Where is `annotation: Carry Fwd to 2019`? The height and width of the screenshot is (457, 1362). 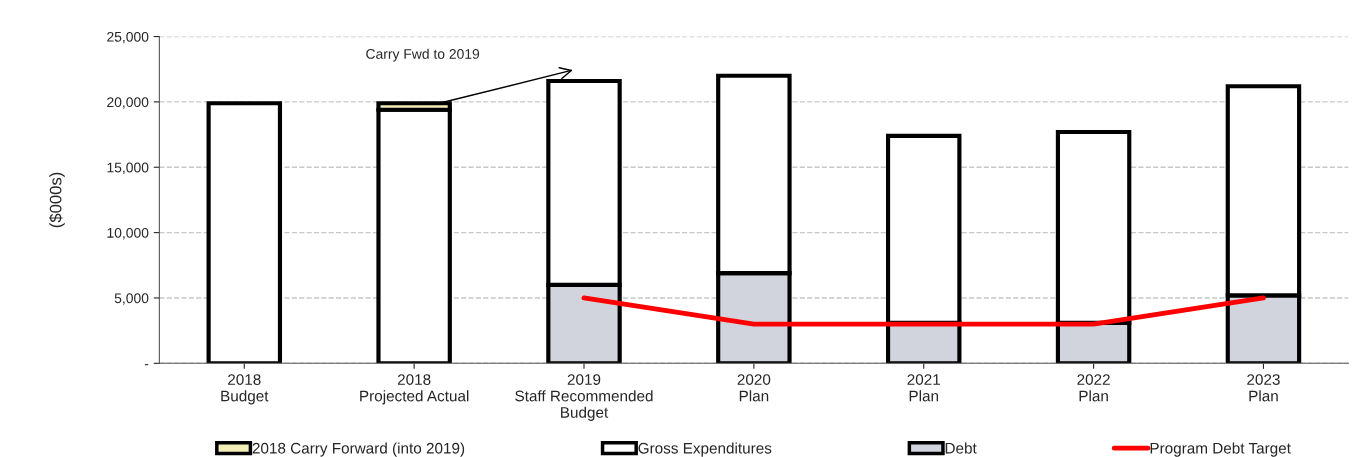 annotation: Carry Fwd to 2019 is located at coordinates (423, 55).